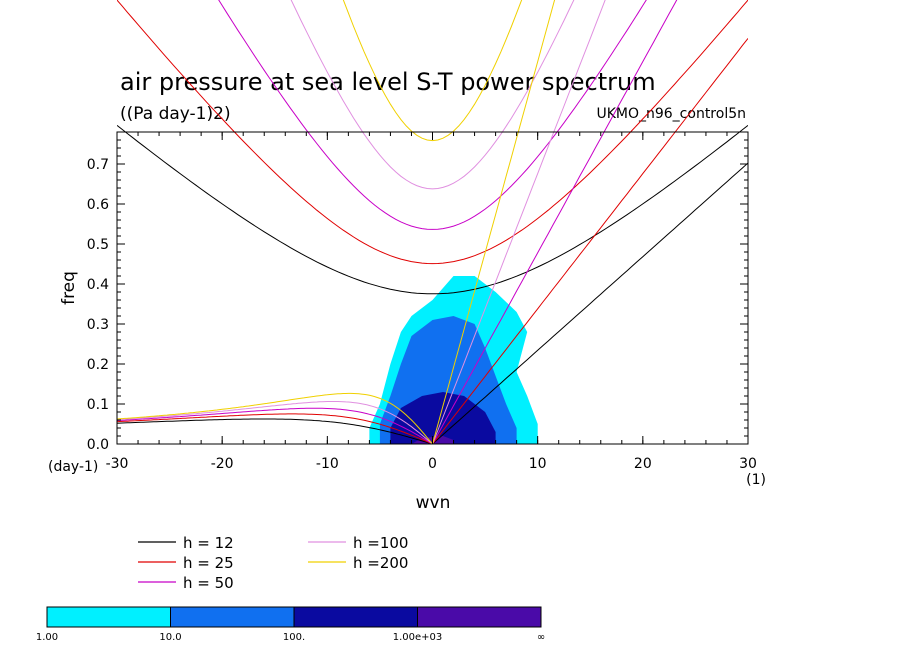  I want to click on legend-label-3: h =100, so click(380, 543).